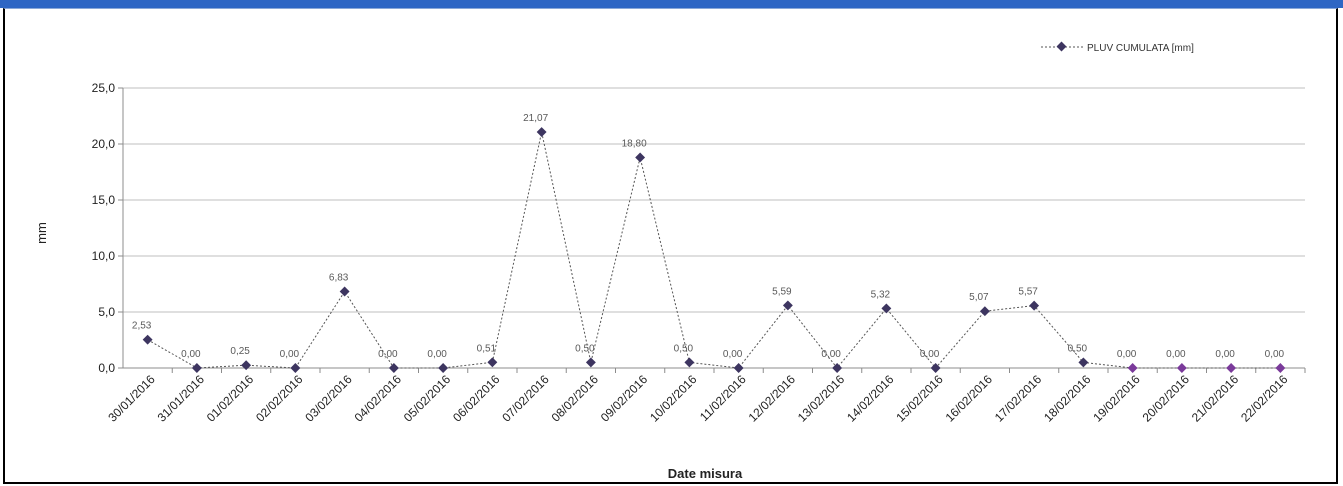 This screenshot has width=1343, height=486. What do you see at coordinates (240, 351) in the screenshot?
I see `data-label: 0,25` at bounding box center [240, 351].